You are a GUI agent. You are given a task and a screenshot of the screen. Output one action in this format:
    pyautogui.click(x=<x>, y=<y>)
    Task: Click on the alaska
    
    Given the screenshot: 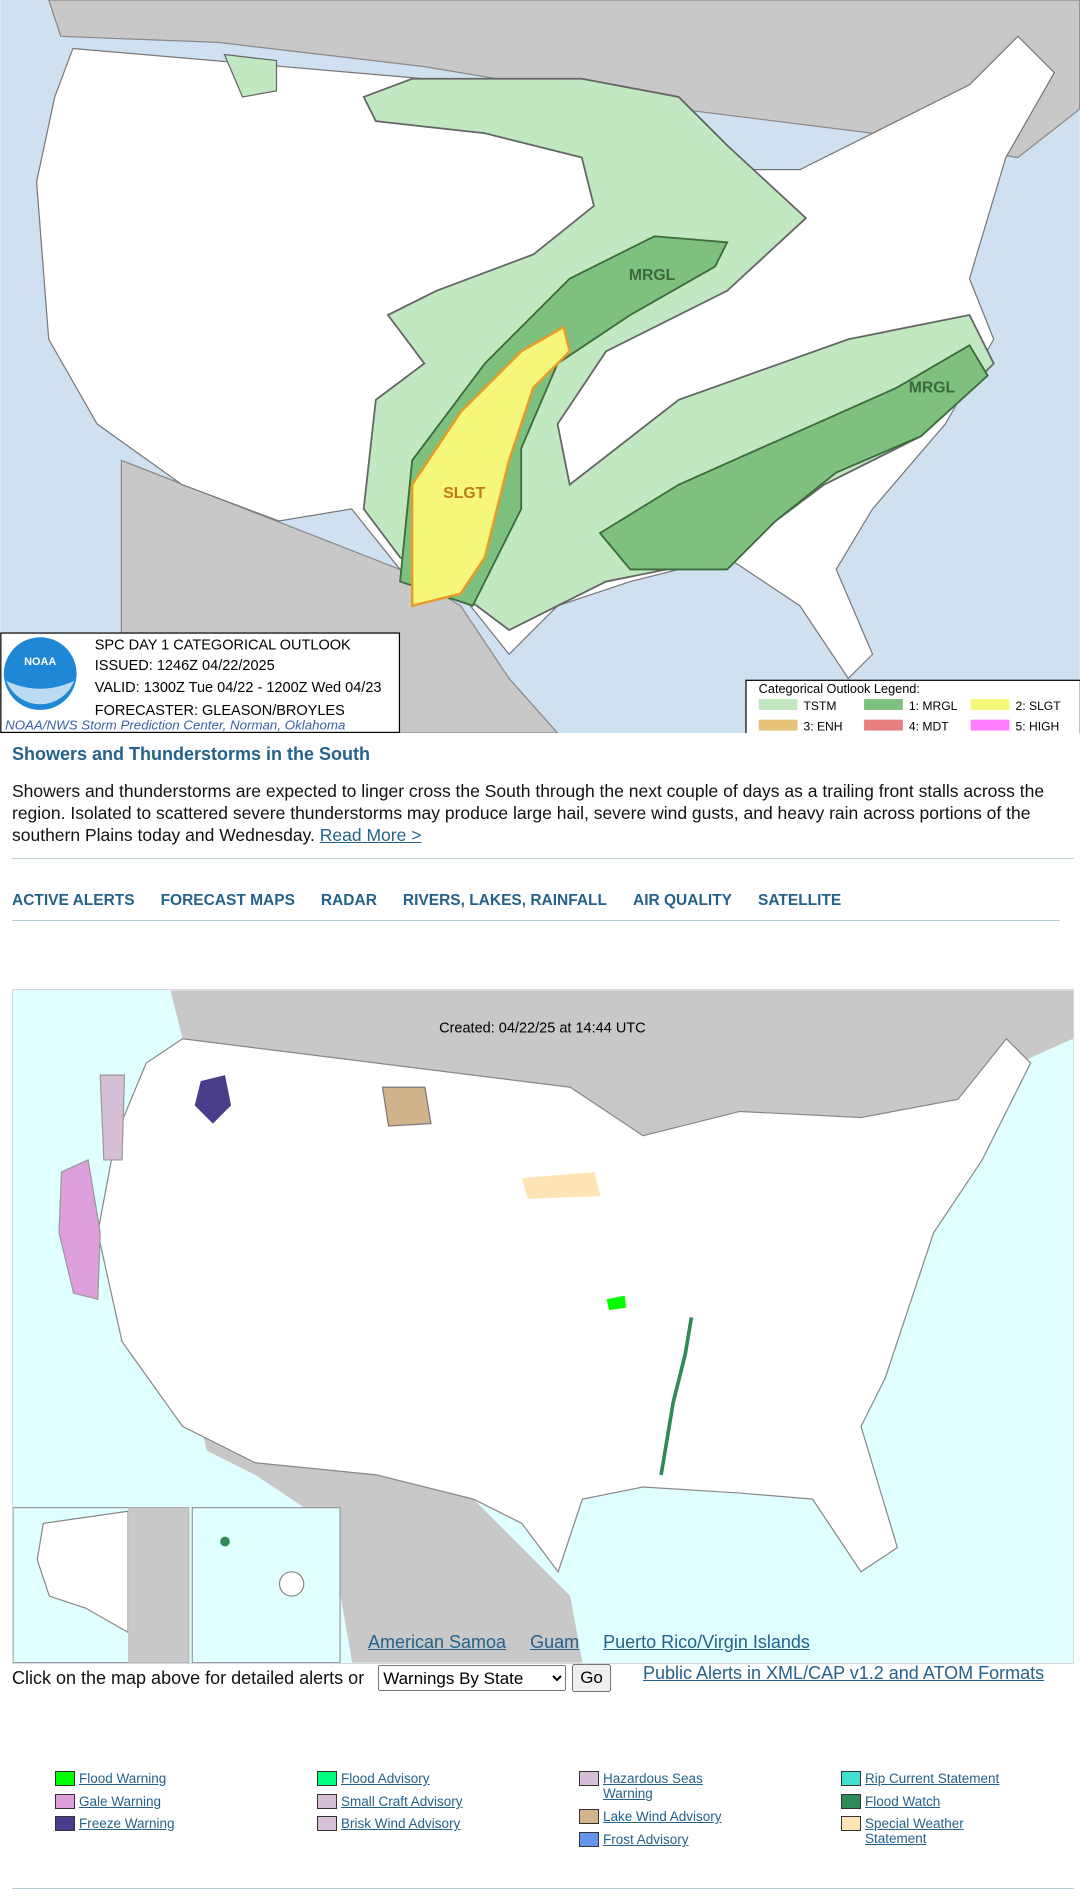 What is the action you would take?
    pyautogui.click(x=82, y=1572)
    